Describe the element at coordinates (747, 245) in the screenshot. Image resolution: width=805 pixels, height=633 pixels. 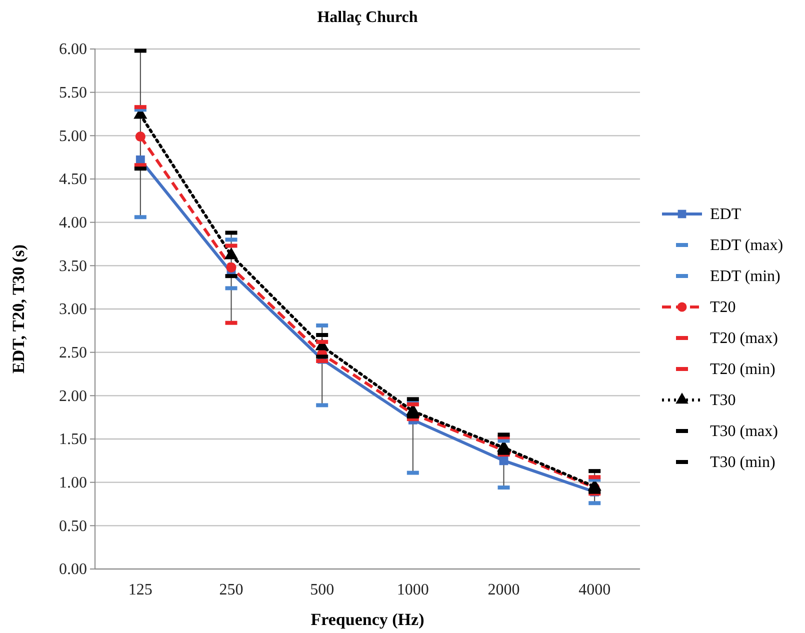
I see `legend-label: EDT (max)` at that location.